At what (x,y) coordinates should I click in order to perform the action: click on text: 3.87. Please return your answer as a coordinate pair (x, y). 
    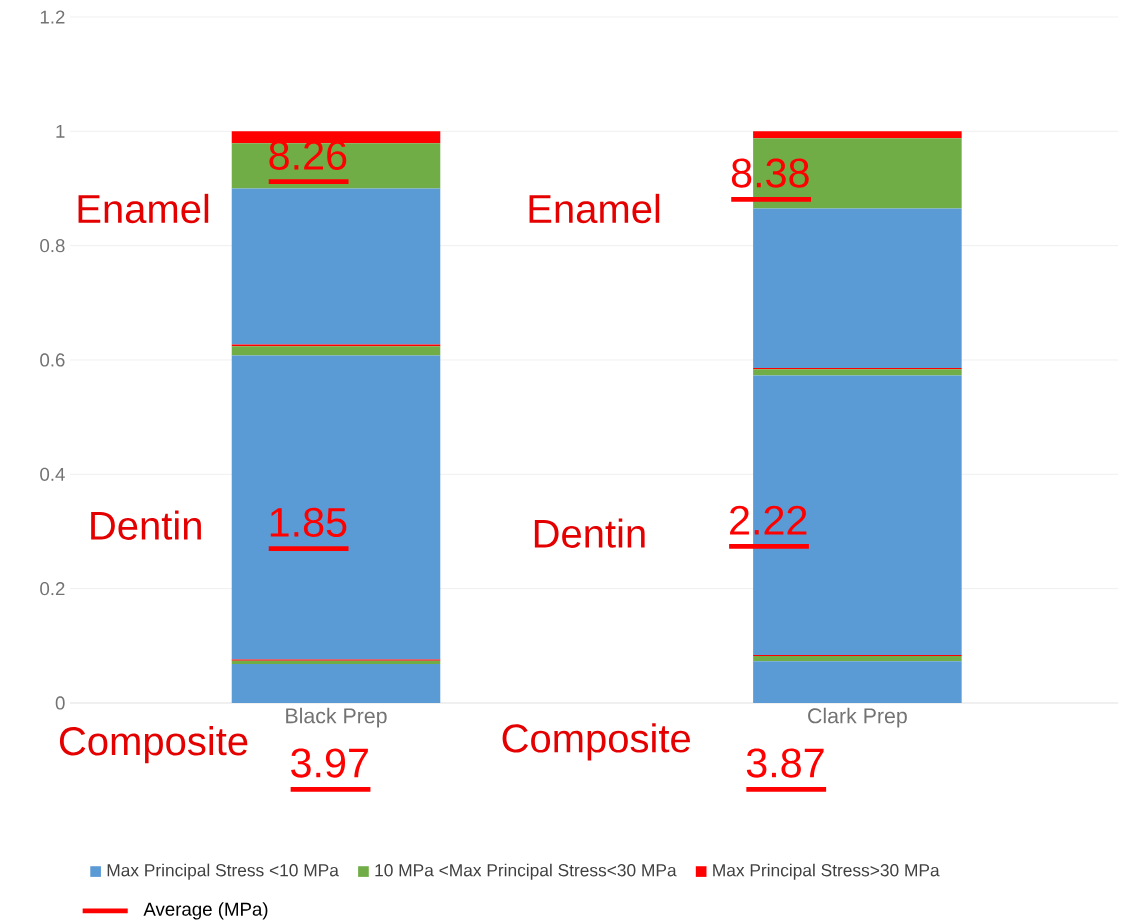
    Looking at the image, I should click on (785, 763).